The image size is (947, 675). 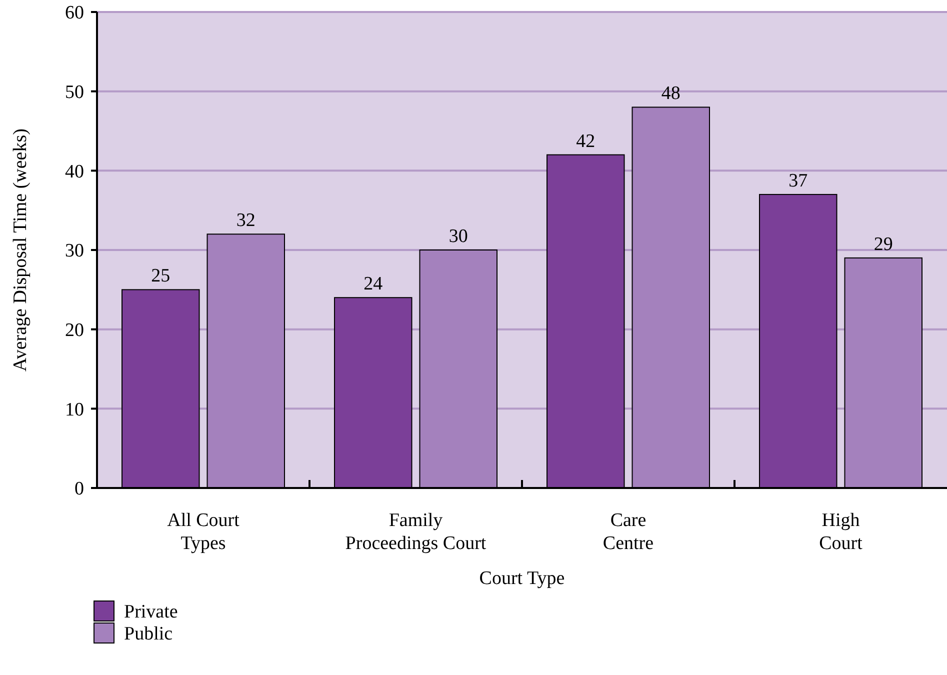 What do you see at coordinates (374, 284) in the screenshot?
I see `data-label: 24` at bounding box center [374, 284].